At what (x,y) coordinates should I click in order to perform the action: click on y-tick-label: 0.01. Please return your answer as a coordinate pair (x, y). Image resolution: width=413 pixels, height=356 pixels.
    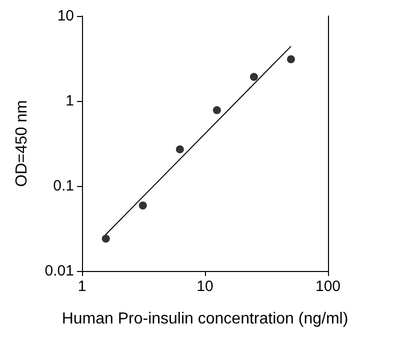
    Looking at the image, I should click on (59, 271).